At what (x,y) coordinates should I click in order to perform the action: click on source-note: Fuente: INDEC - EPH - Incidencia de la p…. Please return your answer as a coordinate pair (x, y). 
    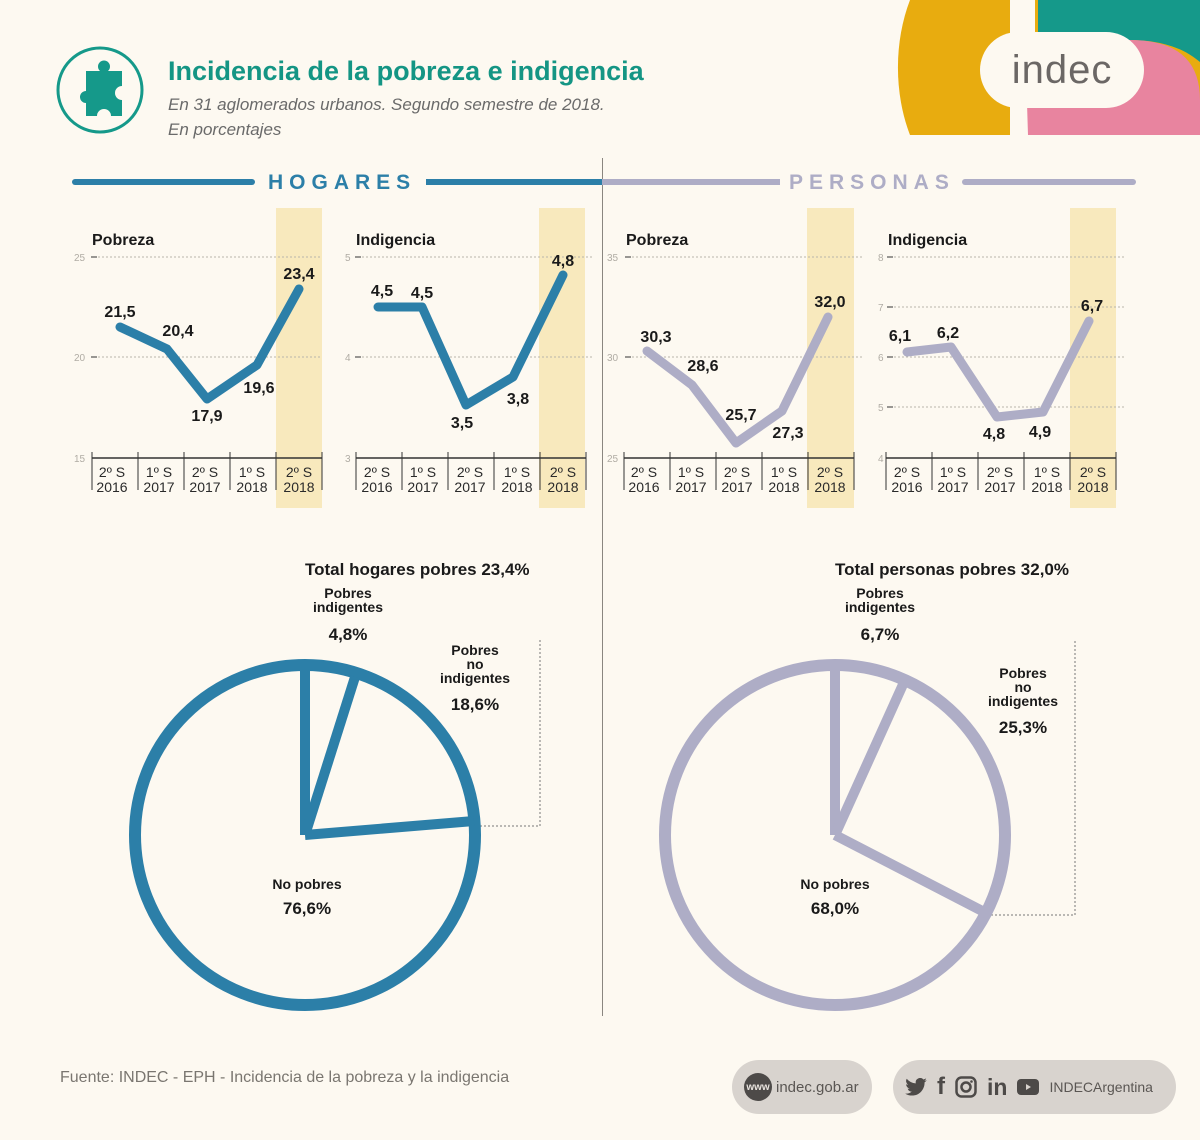
    Looking at the image, I should click on (285, 1077).